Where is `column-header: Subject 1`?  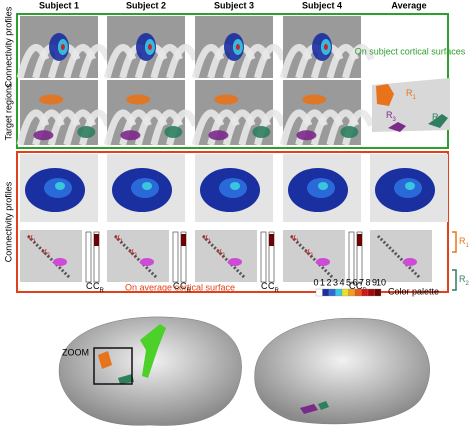 column-header: Subject 1 is located at coordinates (59, 5).